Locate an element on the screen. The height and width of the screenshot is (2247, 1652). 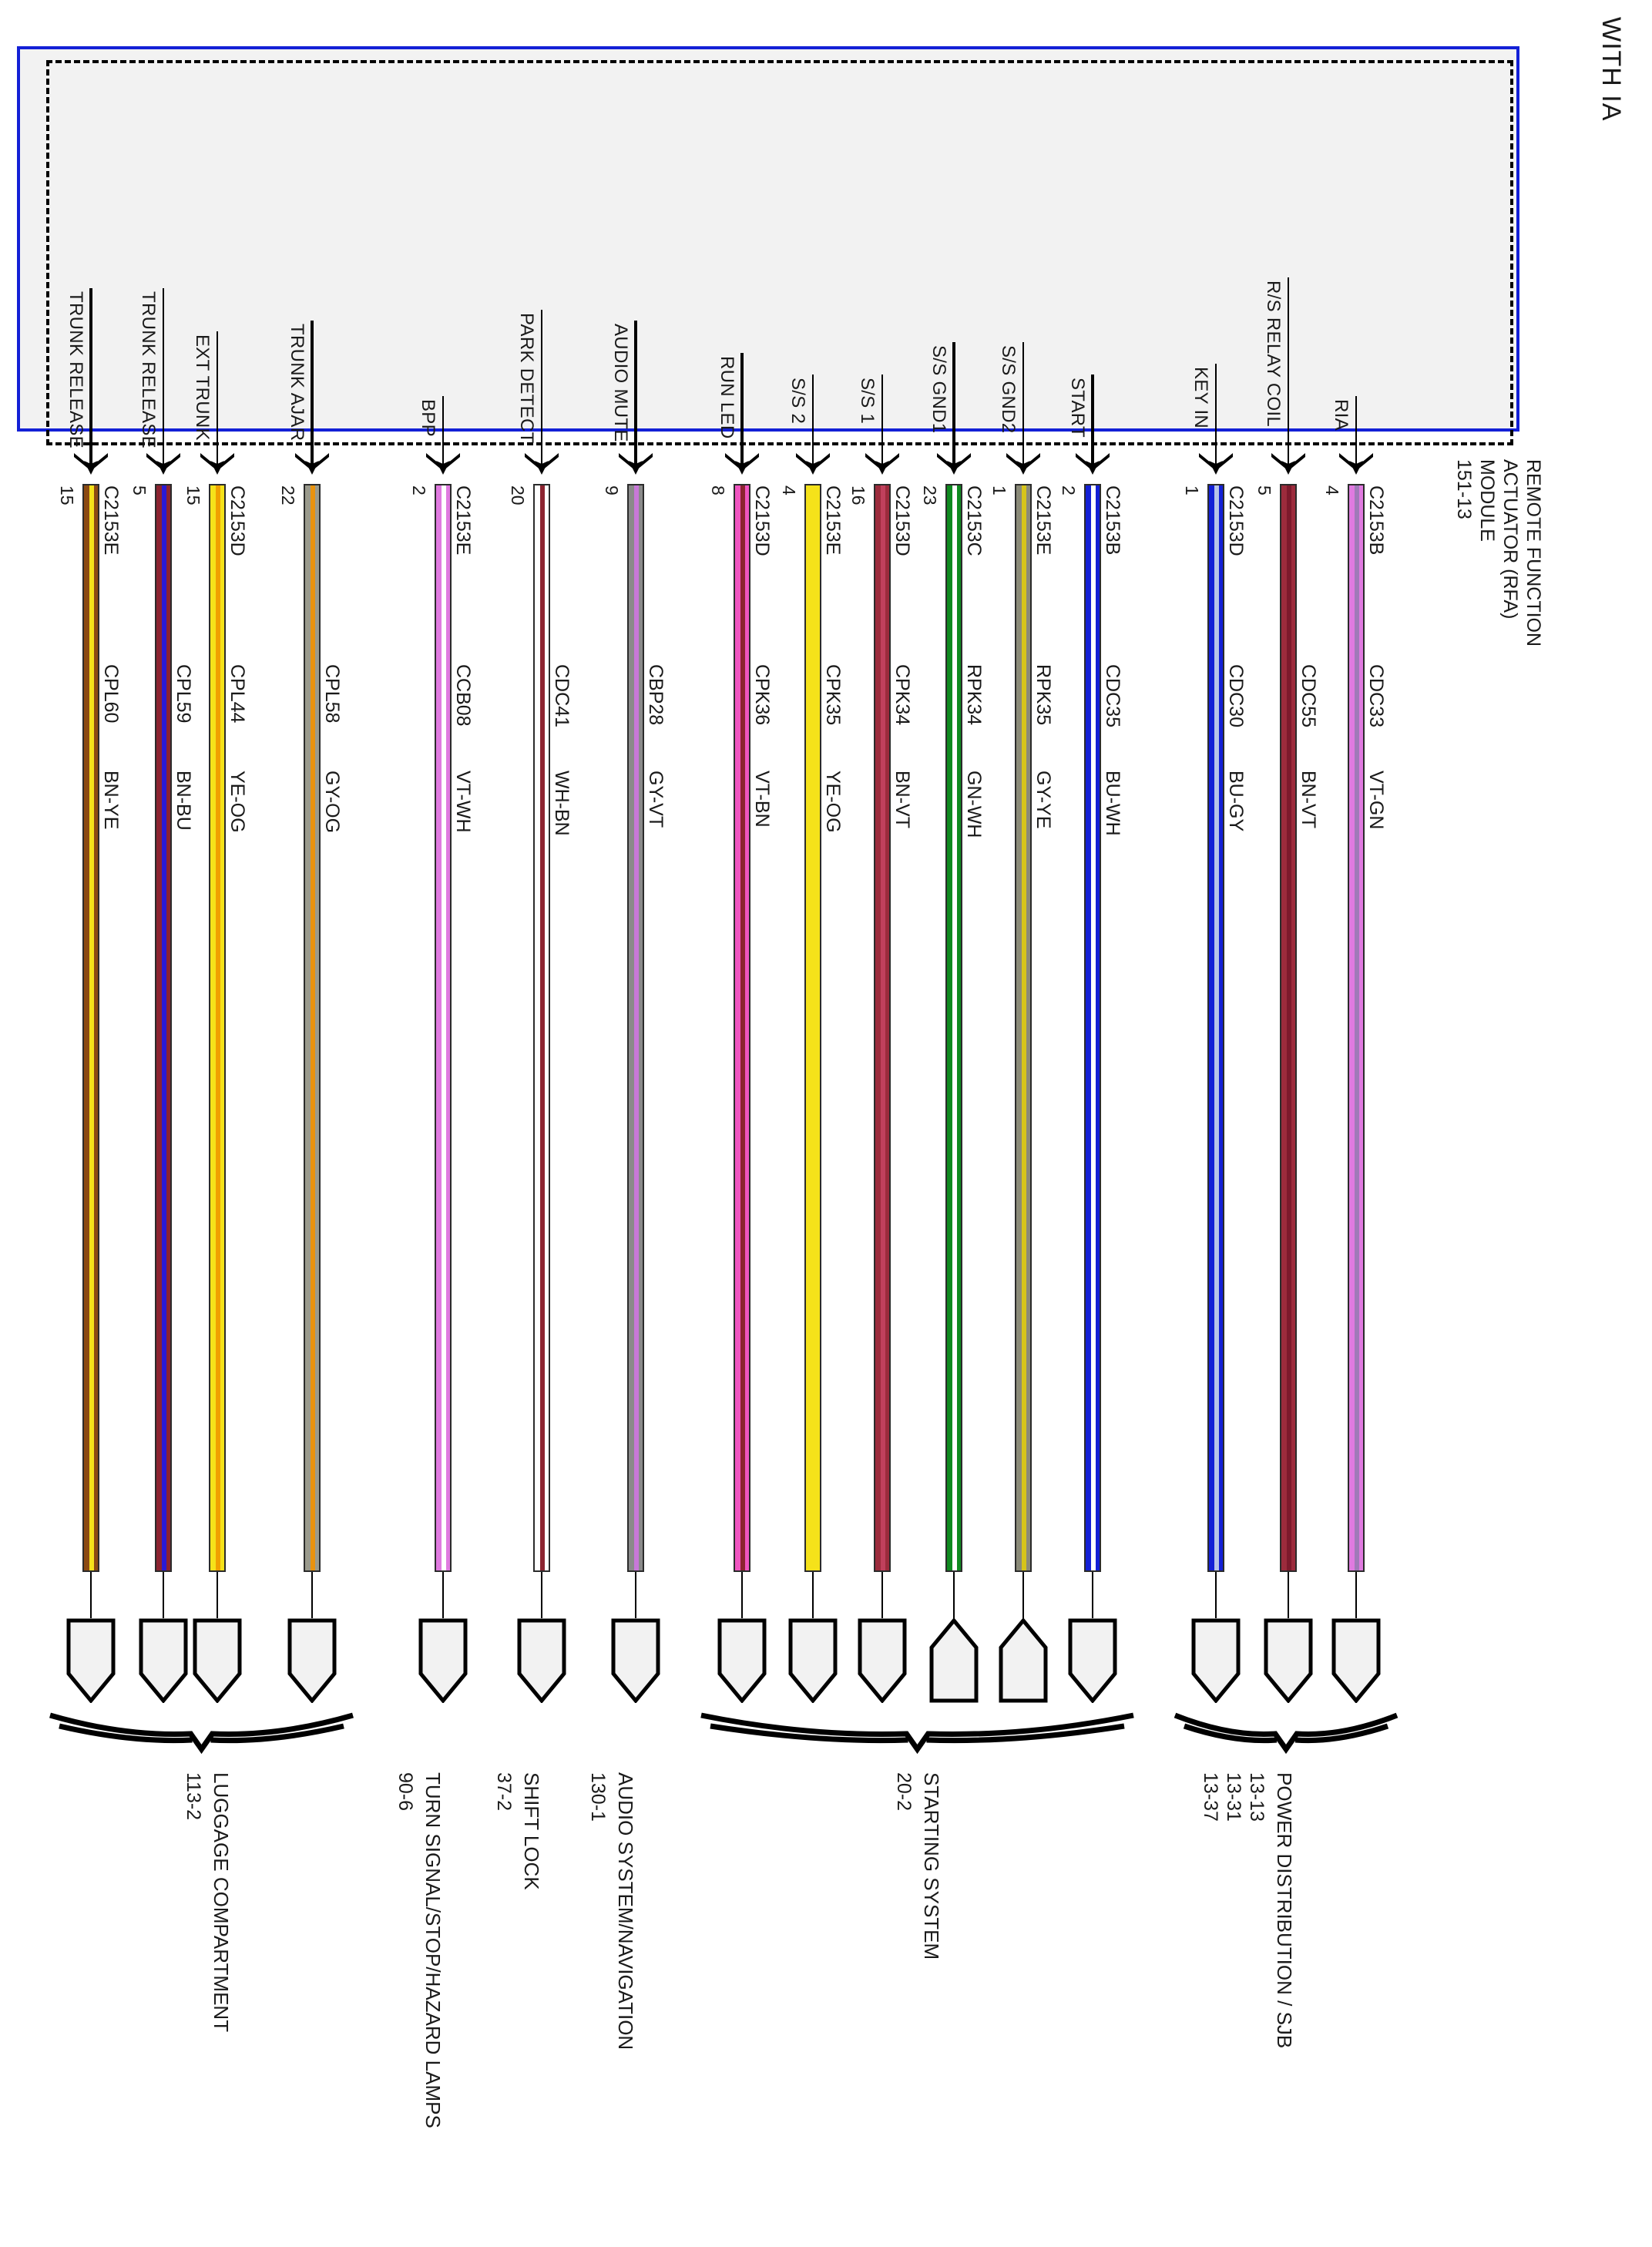
module-name-line: ACTUATOR (RFA) is located at coordinates (1510, 539).